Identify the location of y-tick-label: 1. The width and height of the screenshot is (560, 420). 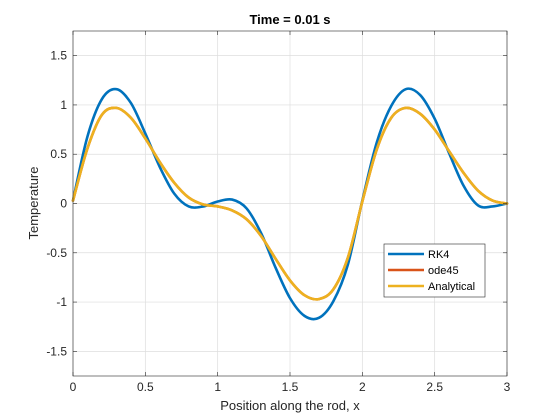
(63, 105).